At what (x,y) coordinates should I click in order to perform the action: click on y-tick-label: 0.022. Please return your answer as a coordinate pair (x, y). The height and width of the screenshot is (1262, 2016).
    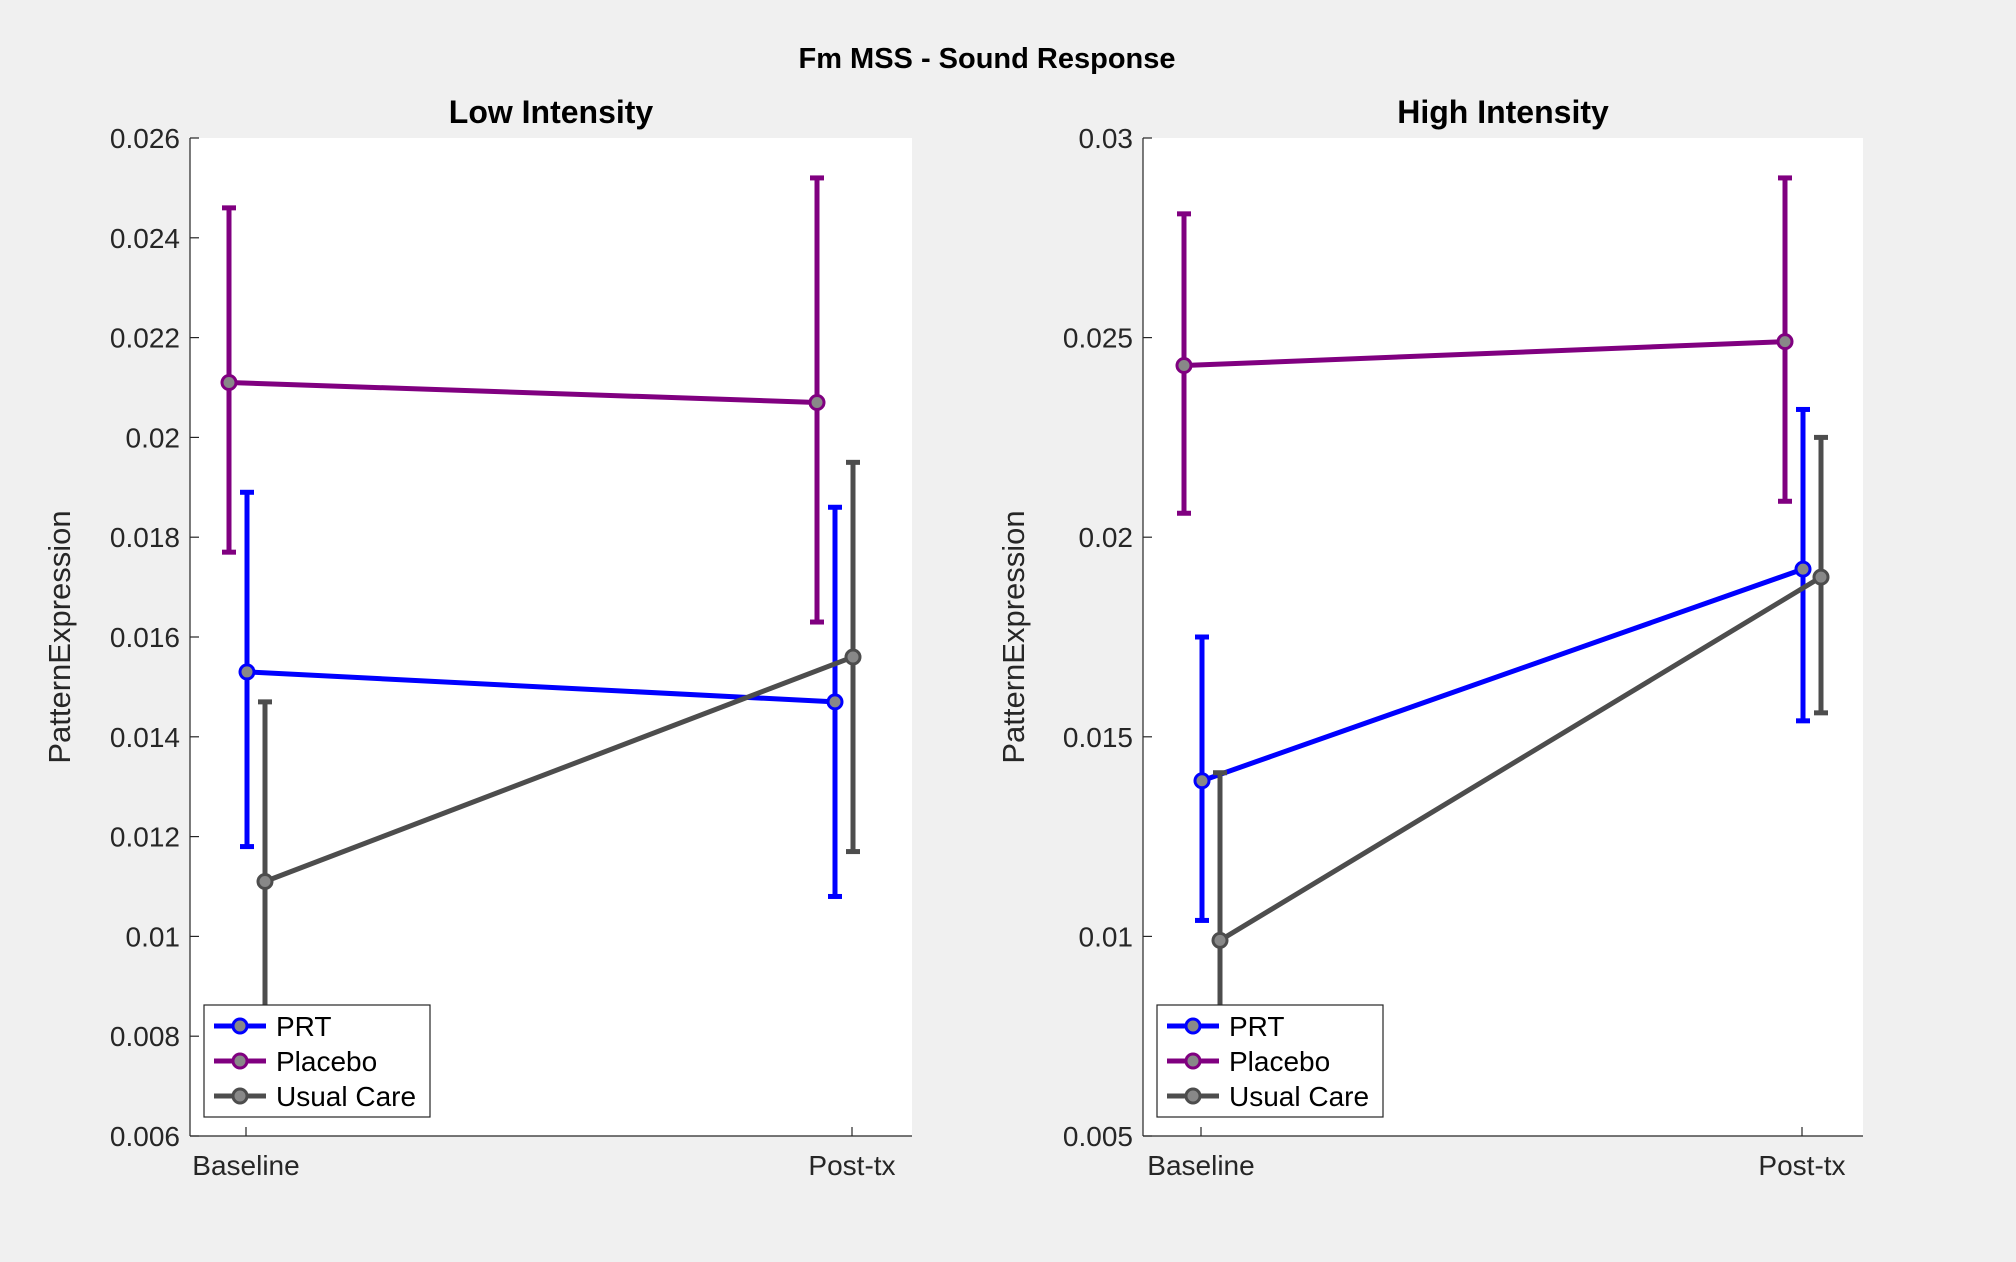
    Looking at the image, I should click on (145, 338).